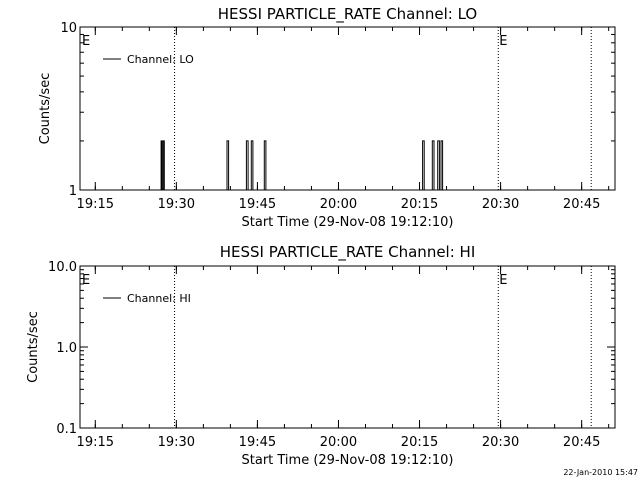 The height and width of the screenshot is (480, 640). Describe the element at coordinates (262, 165) in the screenshot. I see `data-series-line` at that location.